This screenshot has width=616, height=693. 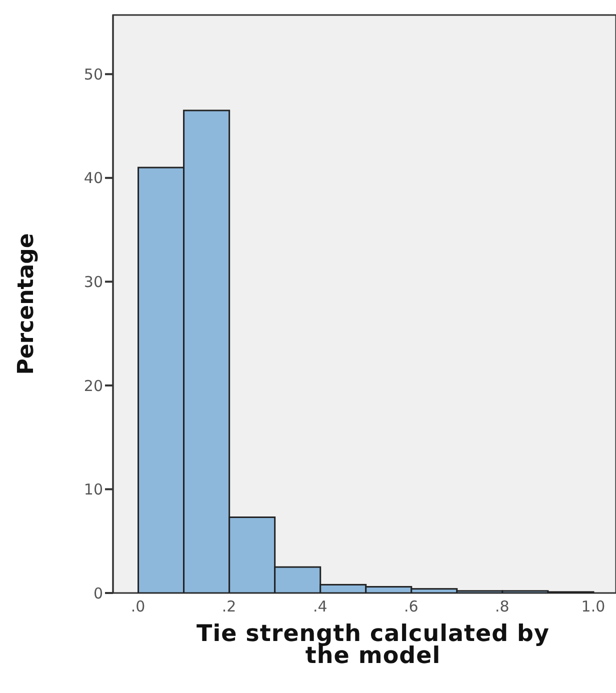 What do you see at coordinates (93, 385) in the screenshot?
I see `y-tick-label: 20` at bounding box center [93, 385].